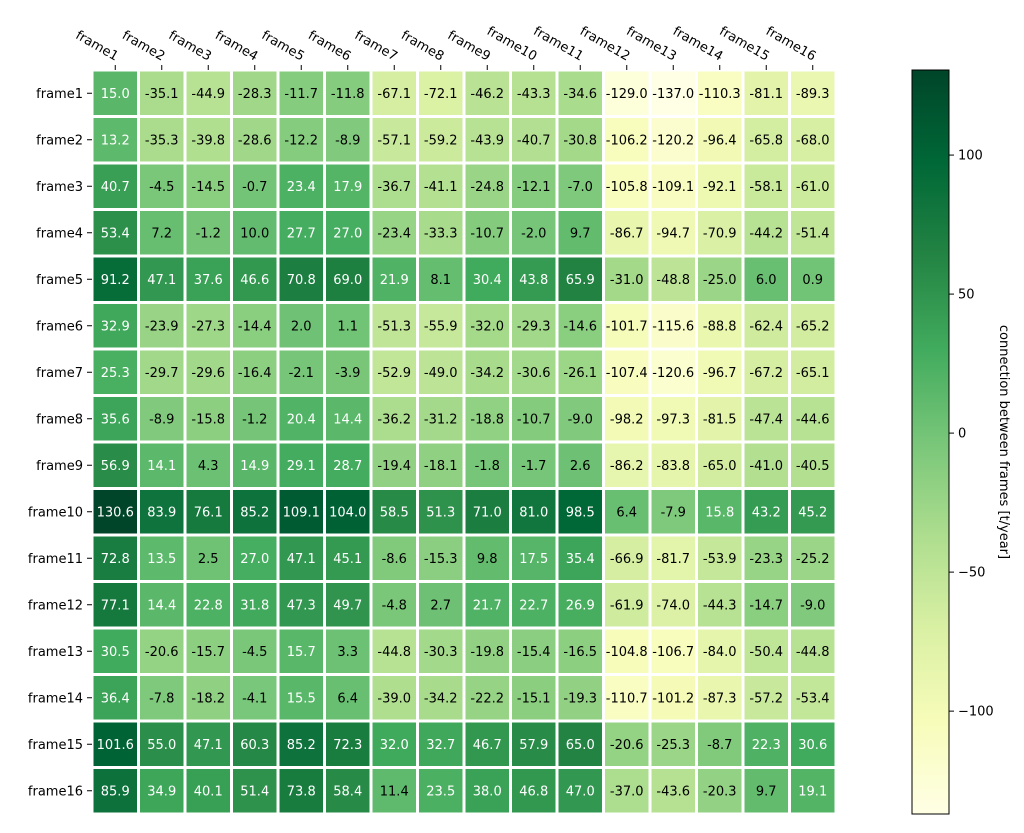  I want to click on heatmap-cell-value: -31.0, so click(627, 280).